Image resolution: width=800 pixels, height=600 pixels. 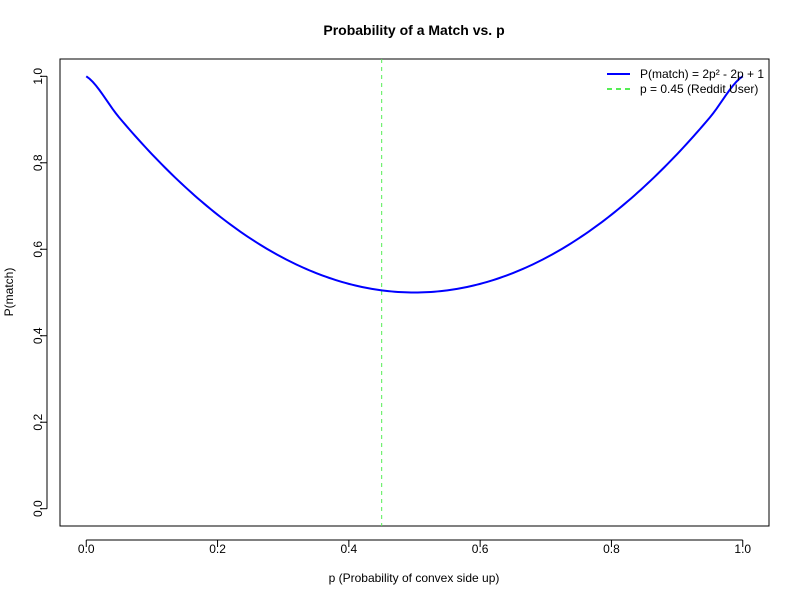 What do you see at coordinates (413, 30) in the screenshot?
I see `chart-title: Probability of a Match vs. p` at bounding box center [413, 30].